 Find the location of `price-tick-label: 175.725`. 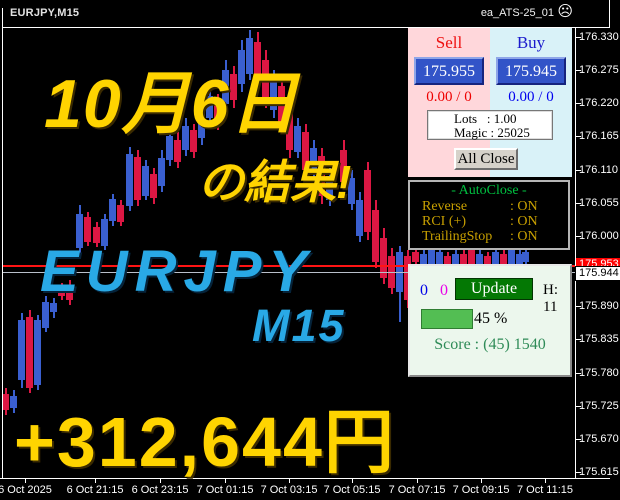

price-tick-label: 175.725 is located at coordinates (599, 406).